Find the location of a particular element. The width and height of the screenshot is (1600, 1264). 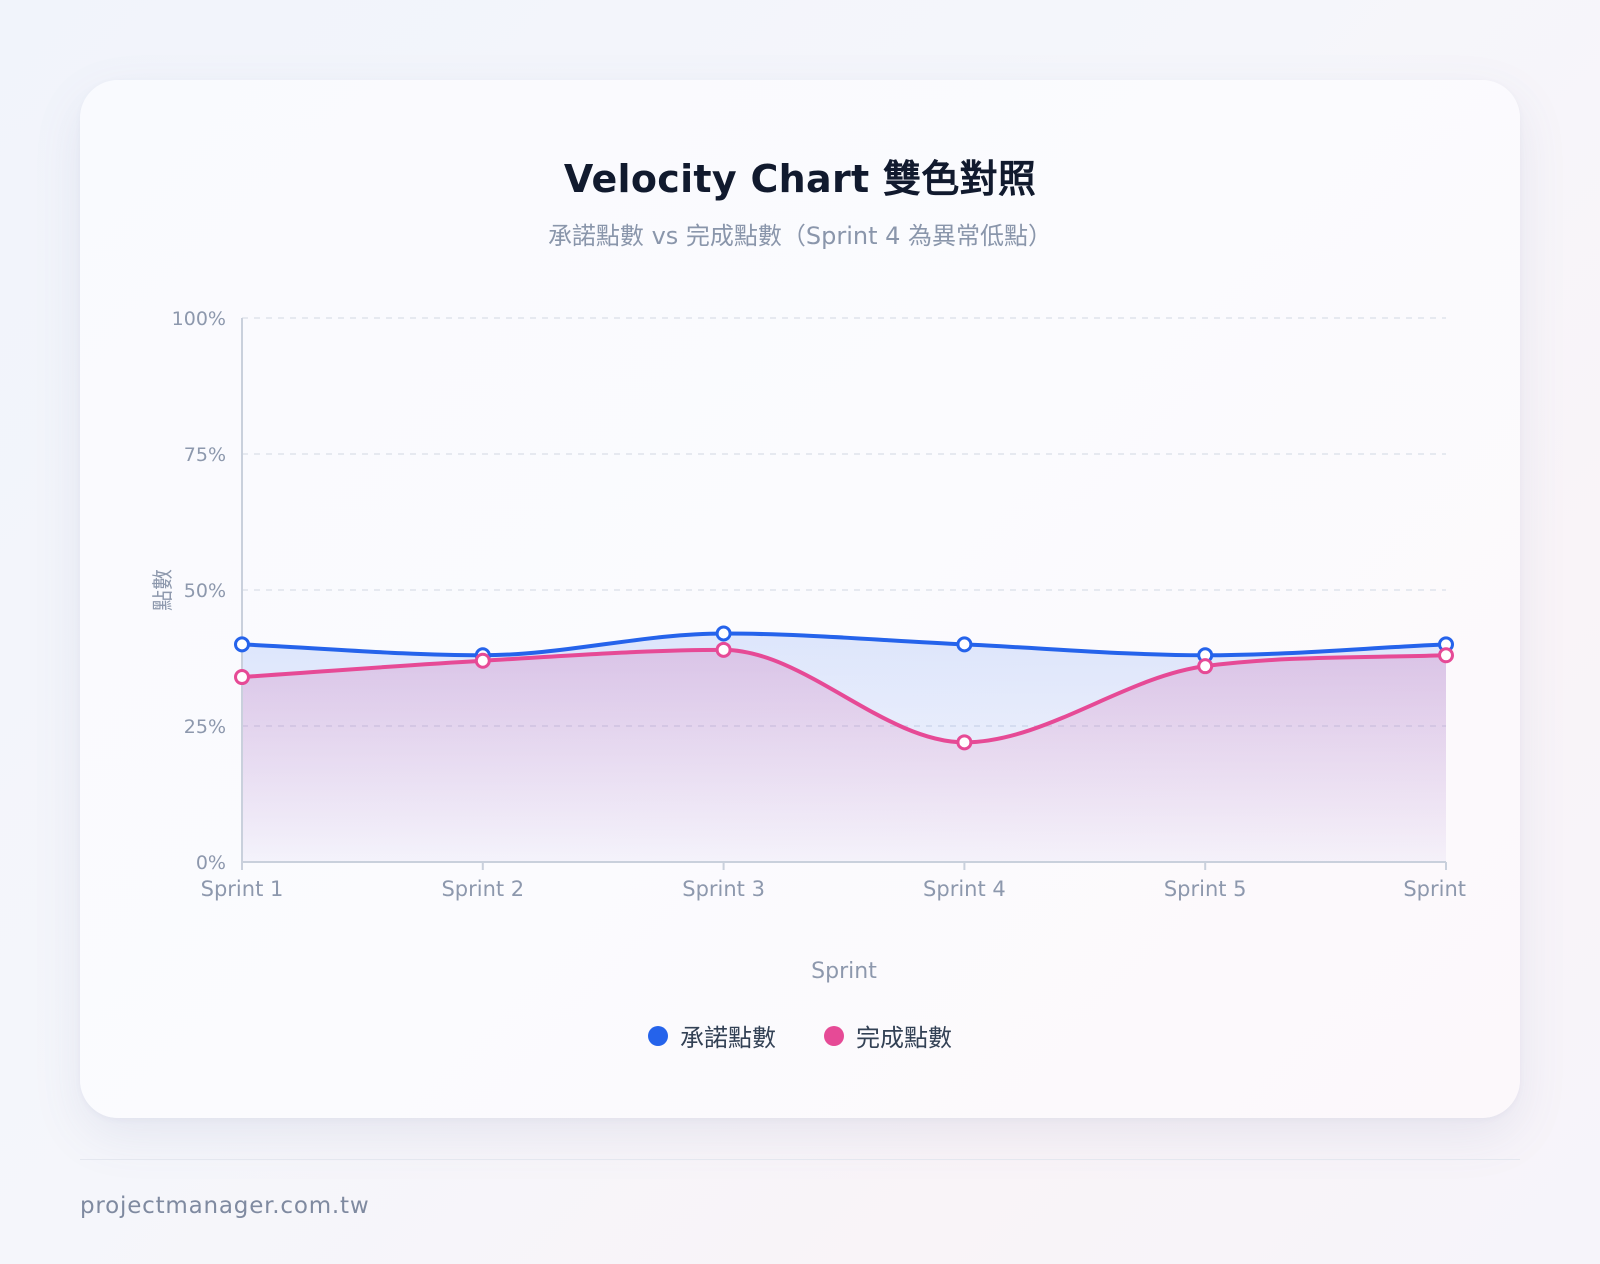

x-axis-title: Sprint is located at coordinates (844, 971).